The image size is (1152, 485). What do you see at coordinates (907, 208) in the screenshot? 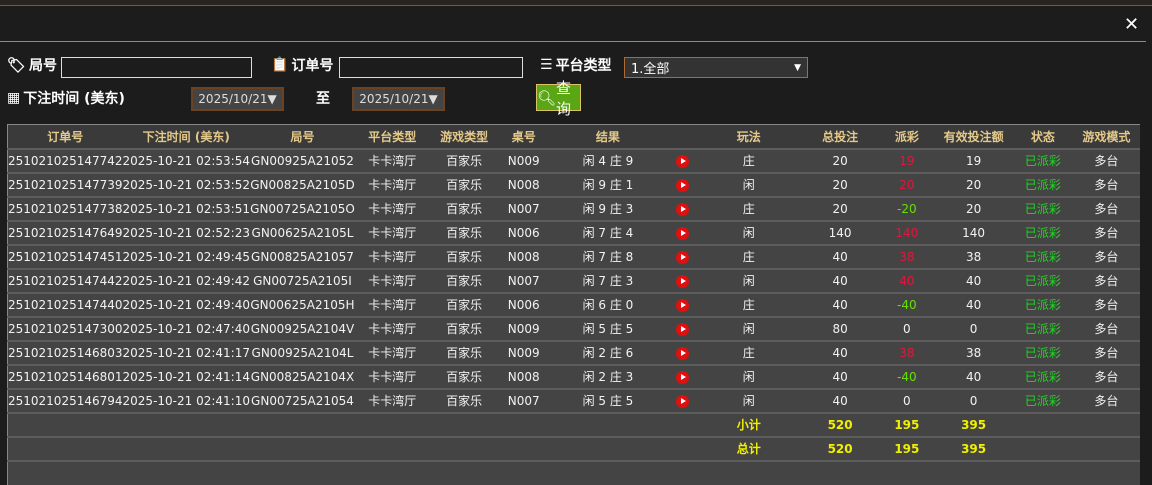
I see `payout-cell: -20` at bounding box center [907, 208].